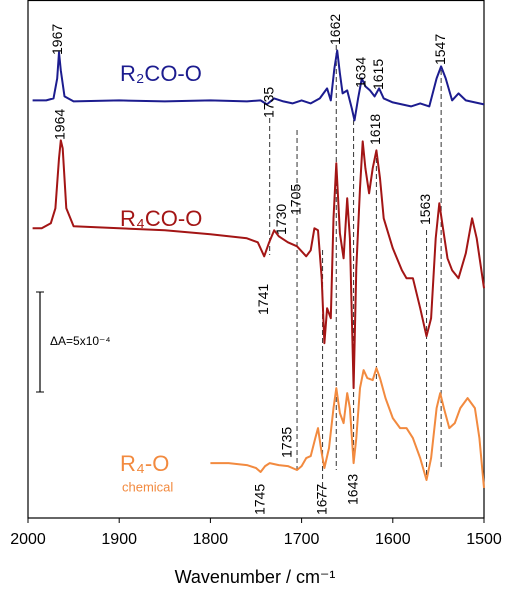 The image size is (510, 595). Describe the element at coordinates (119, 539) in the screenshot. I see `x-tick-label: 1900` at that location.